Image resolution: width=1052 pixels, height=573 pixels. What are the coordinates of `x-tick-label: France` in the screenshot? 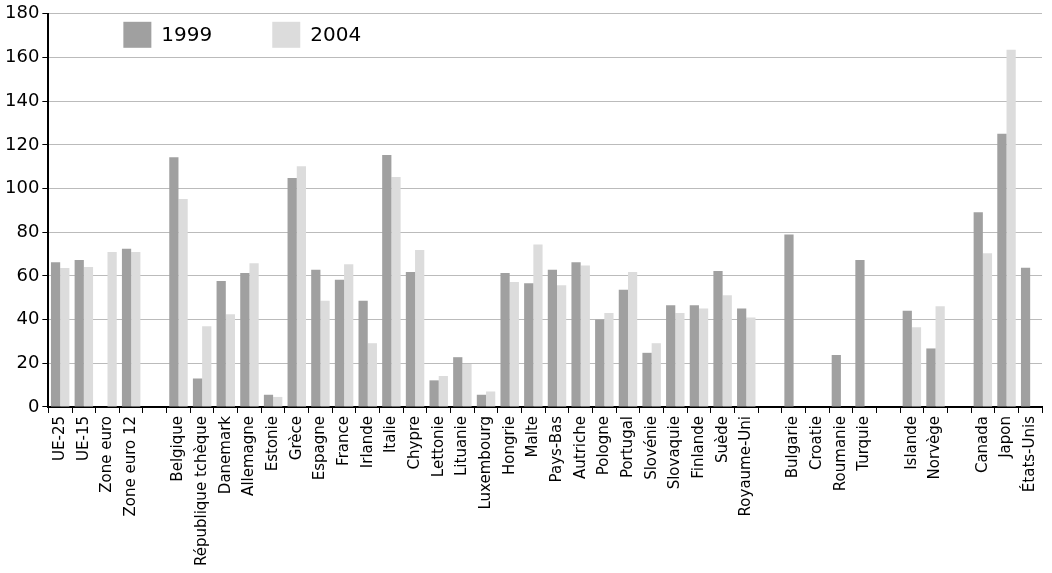 It's located at (342, 440).